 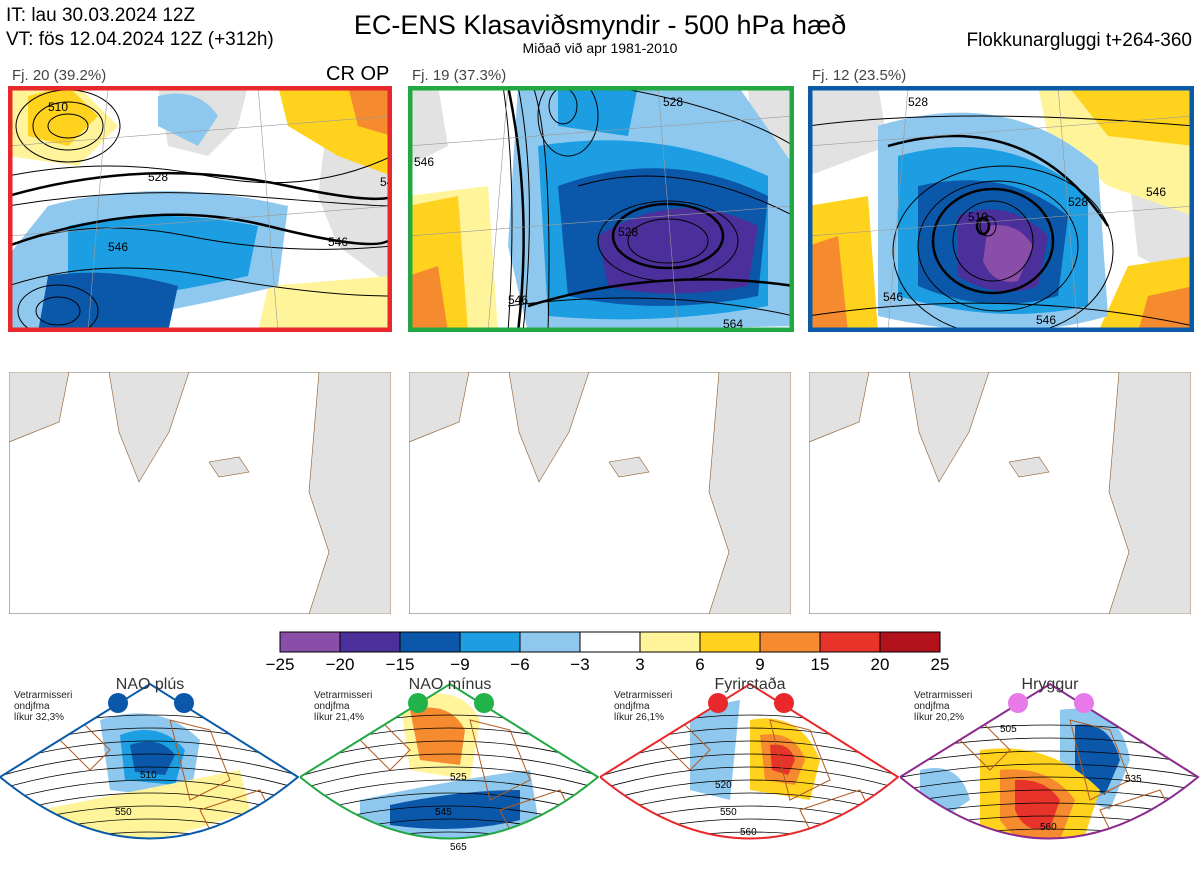 I want to click on regime-probability-note: Vetrarmisseri ondjfma líkur 26,1%, so click(x=643, y=706).